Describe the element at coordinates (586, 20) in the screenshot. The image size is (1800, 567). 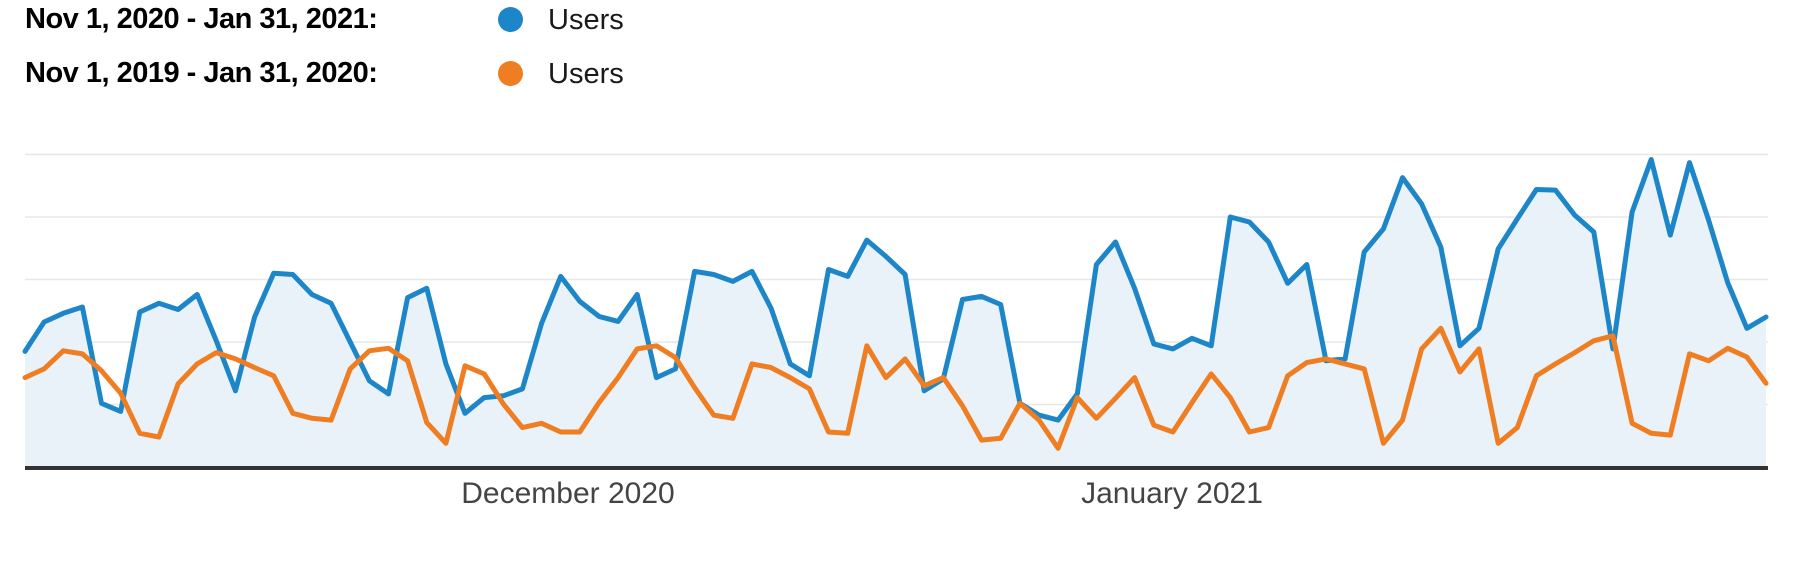
I see `legend-metric-current: Users` at that location.